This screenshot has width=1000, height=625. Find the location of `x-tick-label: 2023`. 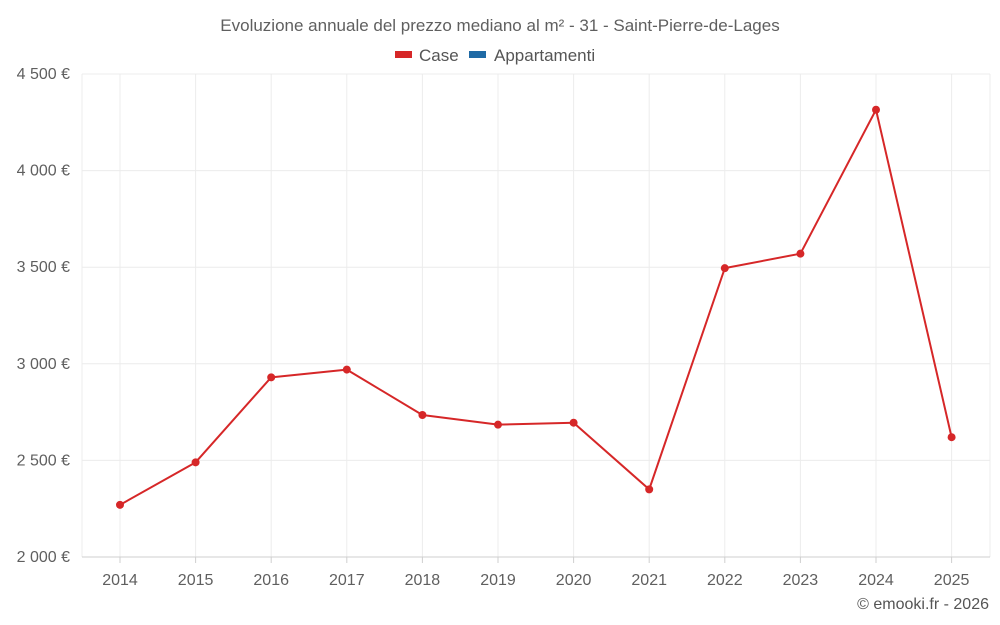

x-tick-label: 2023 is located at coordinates (801, 580).